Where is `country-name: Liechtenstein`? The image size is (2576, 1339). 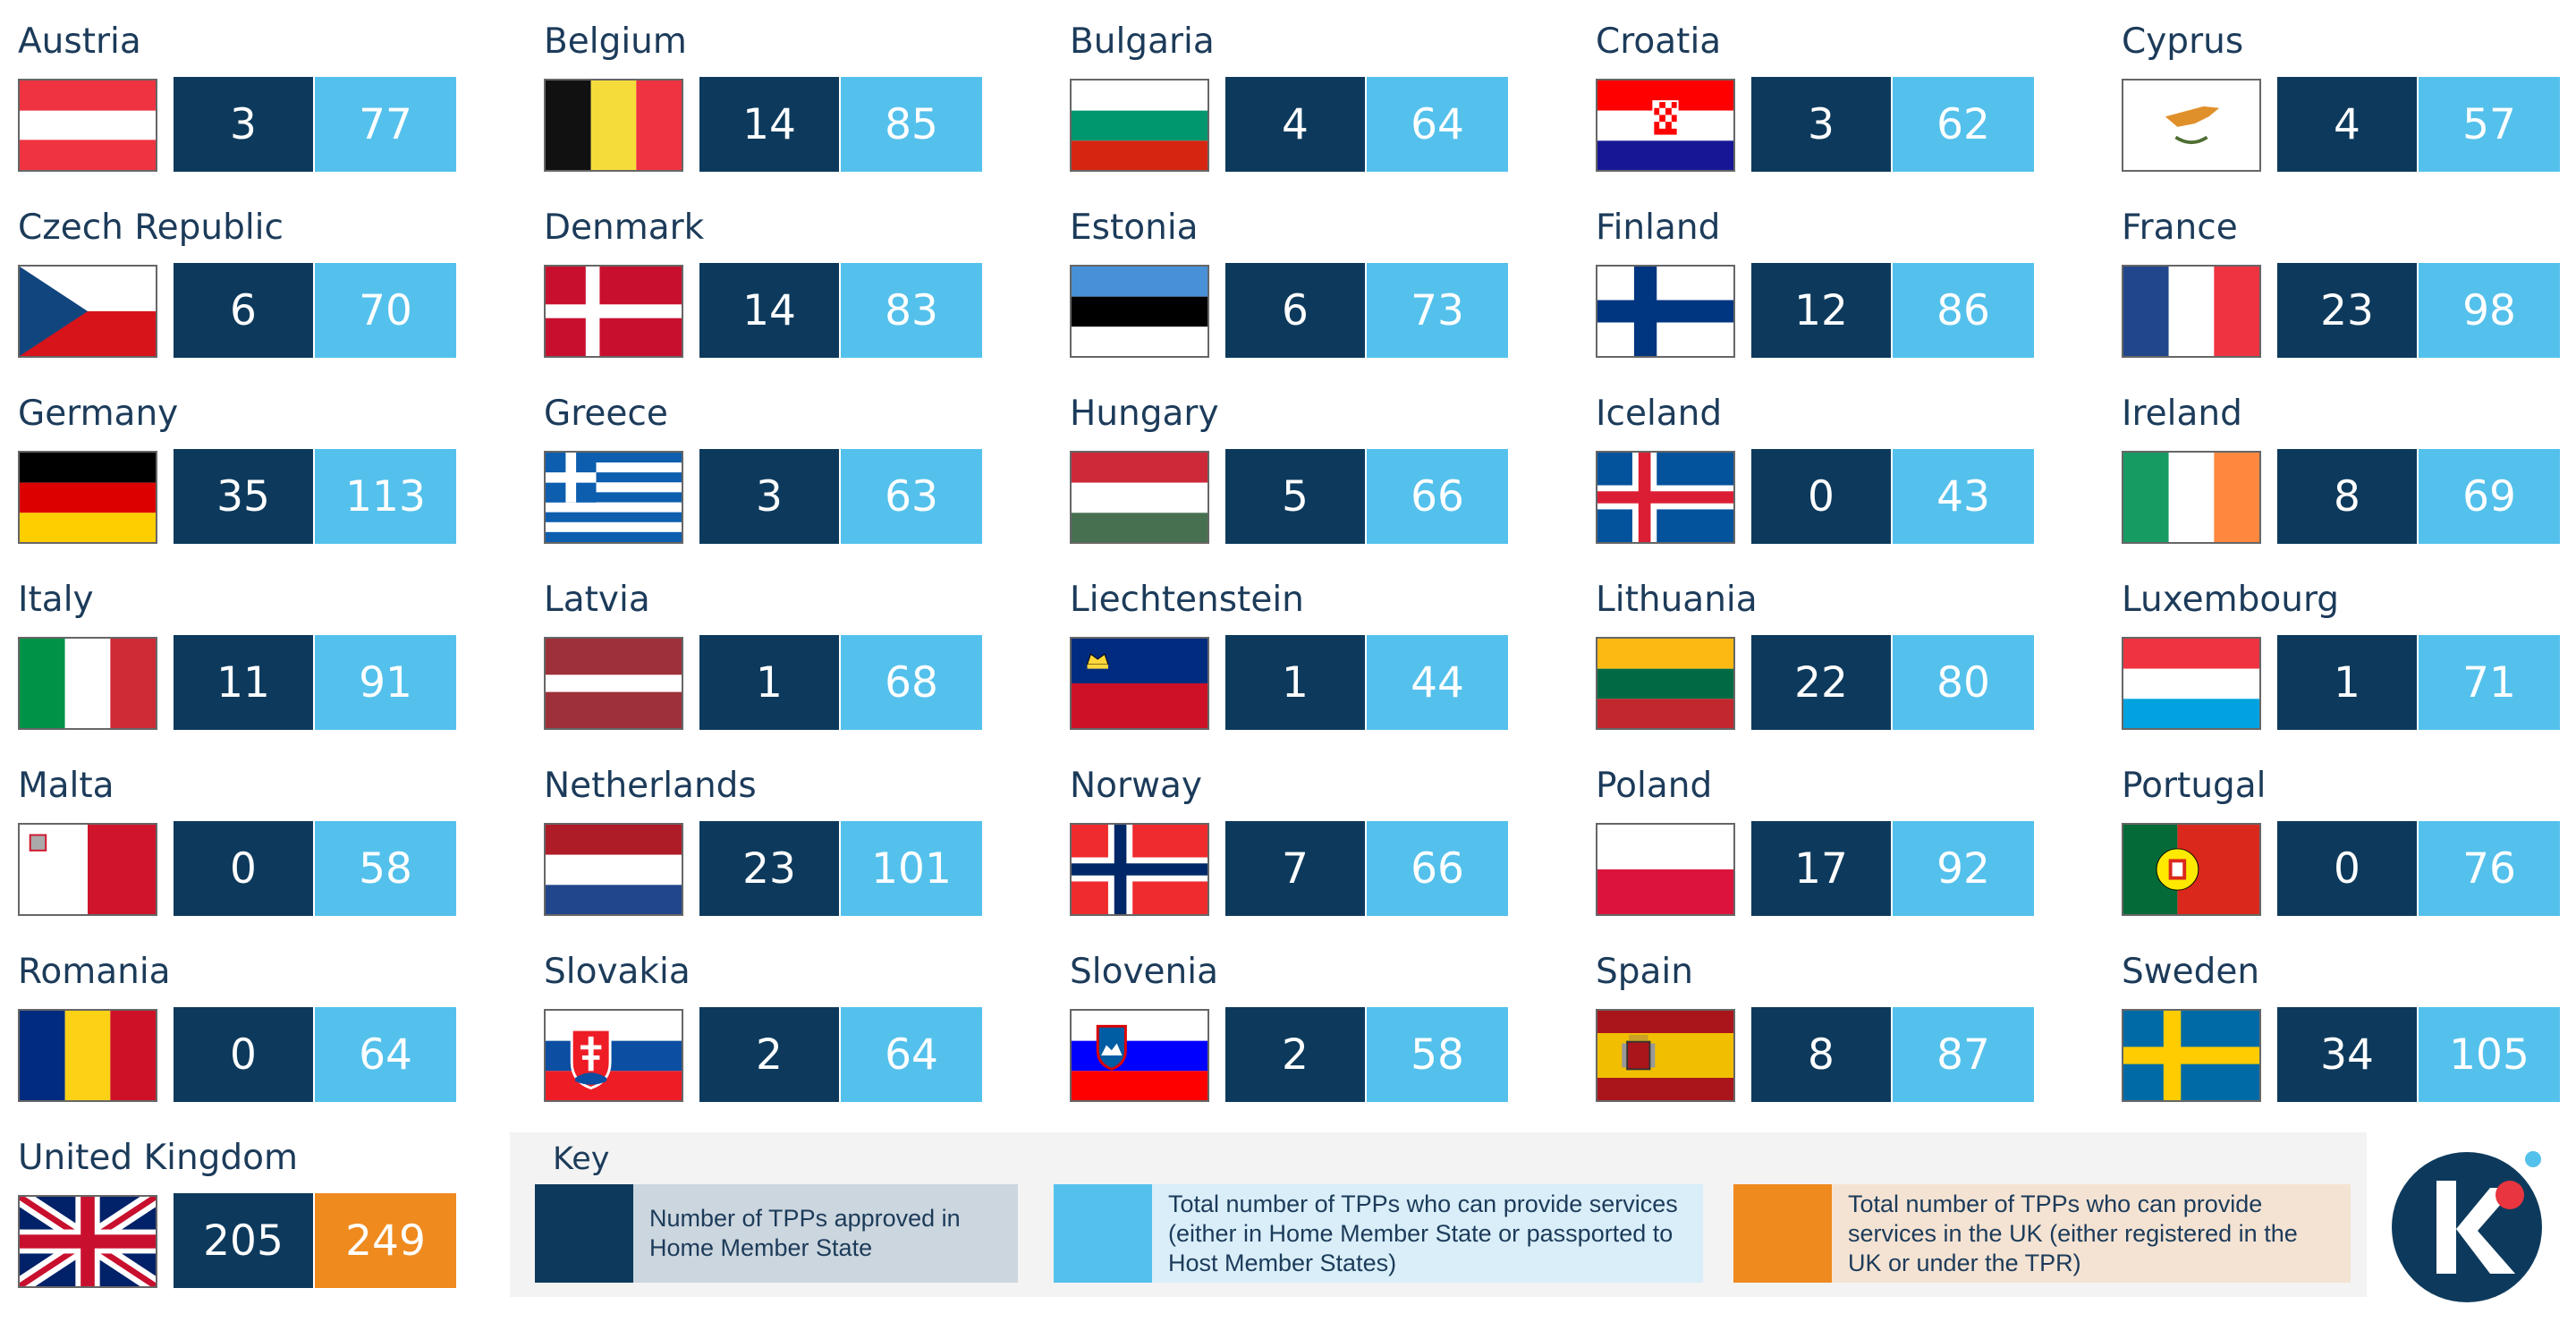
country-name: Liechtenstein is located at coordinates (1187, 600).